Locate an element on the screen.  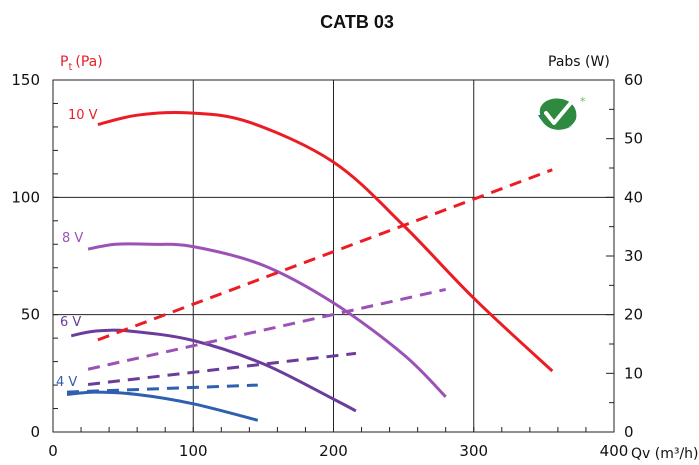
series-label: 10 V is located at coordinates (83, 115).